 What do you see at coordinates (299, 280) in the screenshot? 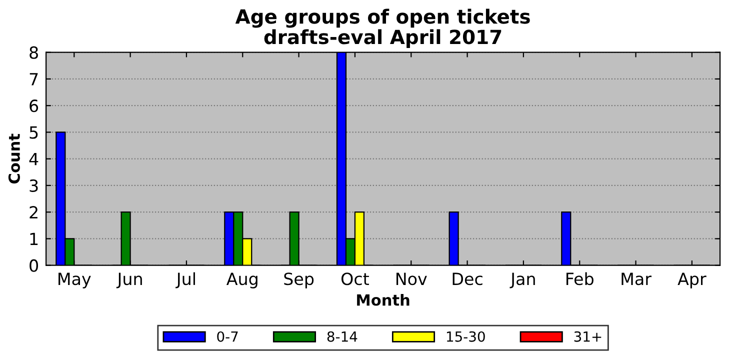
I see `x-tick-label: Sep` at bounding box center [299, 280].